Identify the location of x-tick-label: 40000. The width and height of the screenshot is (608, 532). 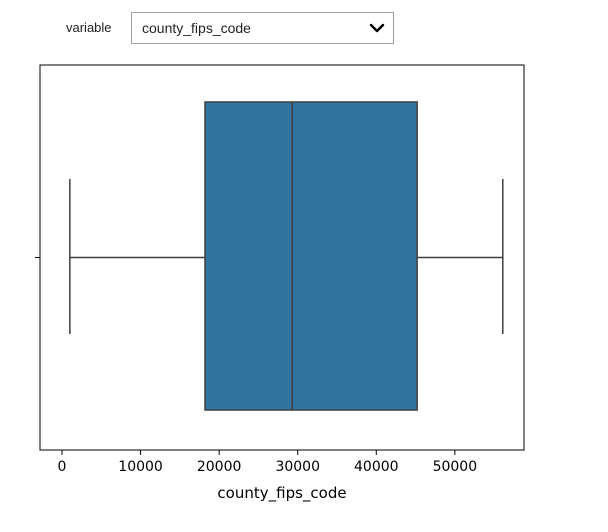
(376, 467).